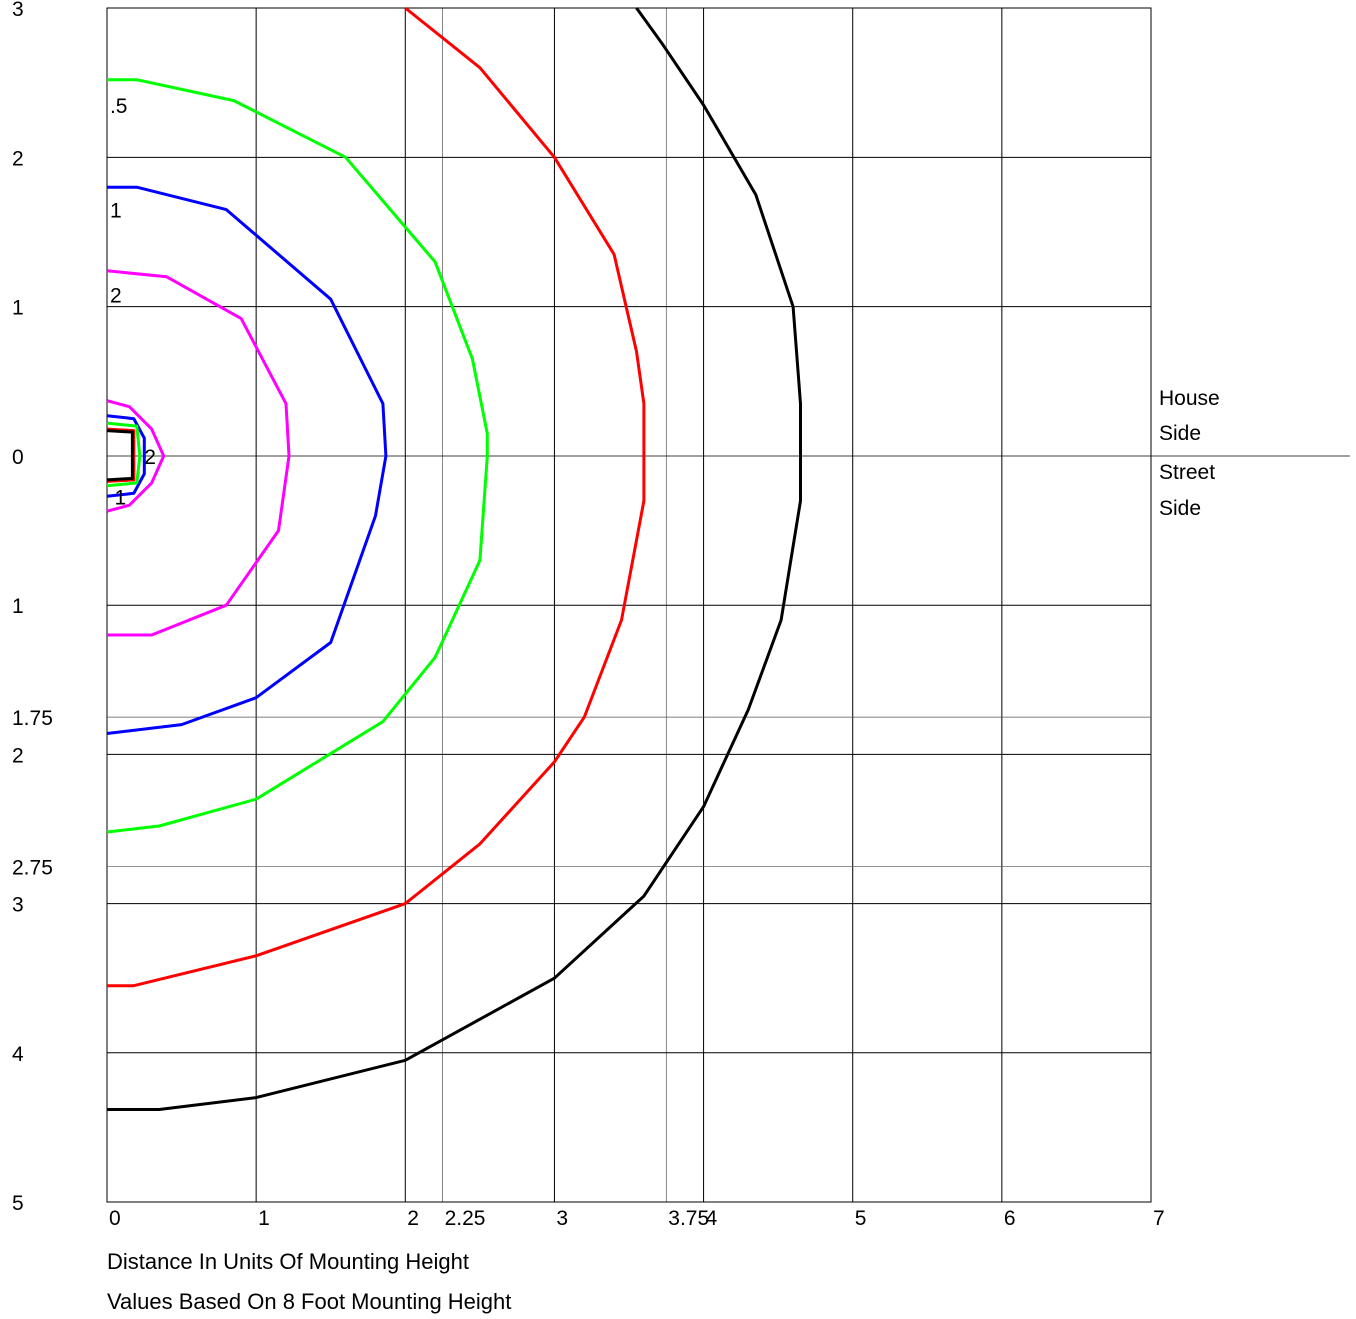 The height and width of the screenshot is (1319, 1356). Describe the element at coordinates (688, 1218) in the screenshot. I see `x-tick-label-5: 3.75` at that location.